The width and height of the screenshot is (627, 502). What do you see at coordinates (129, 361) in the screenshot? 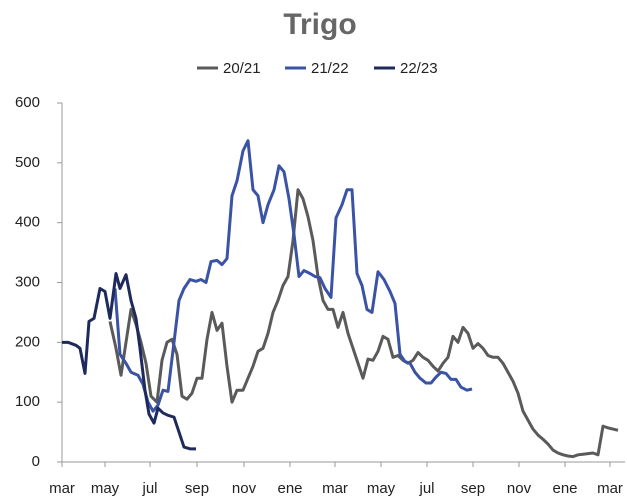
I see `line-series` at bounding box center [129, 361].